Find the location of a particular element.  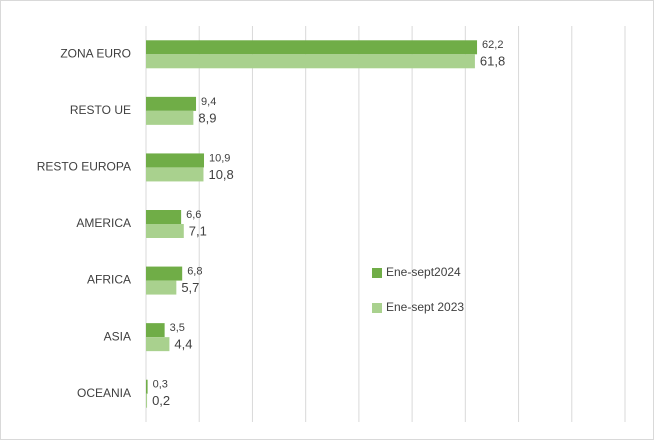

data-label: 9,4 is located at coordinates (208, 102).